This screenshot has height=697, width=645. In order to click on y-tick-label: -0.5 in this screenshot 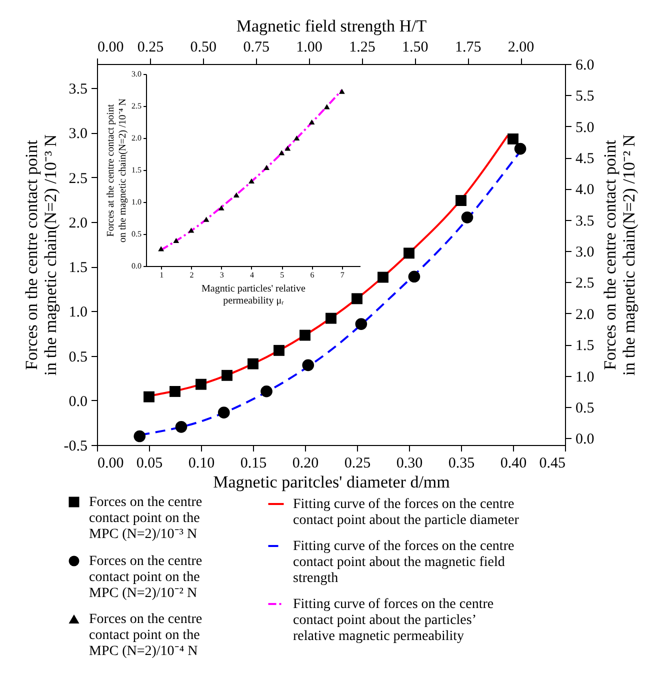, I will do `click(76, 446)`.